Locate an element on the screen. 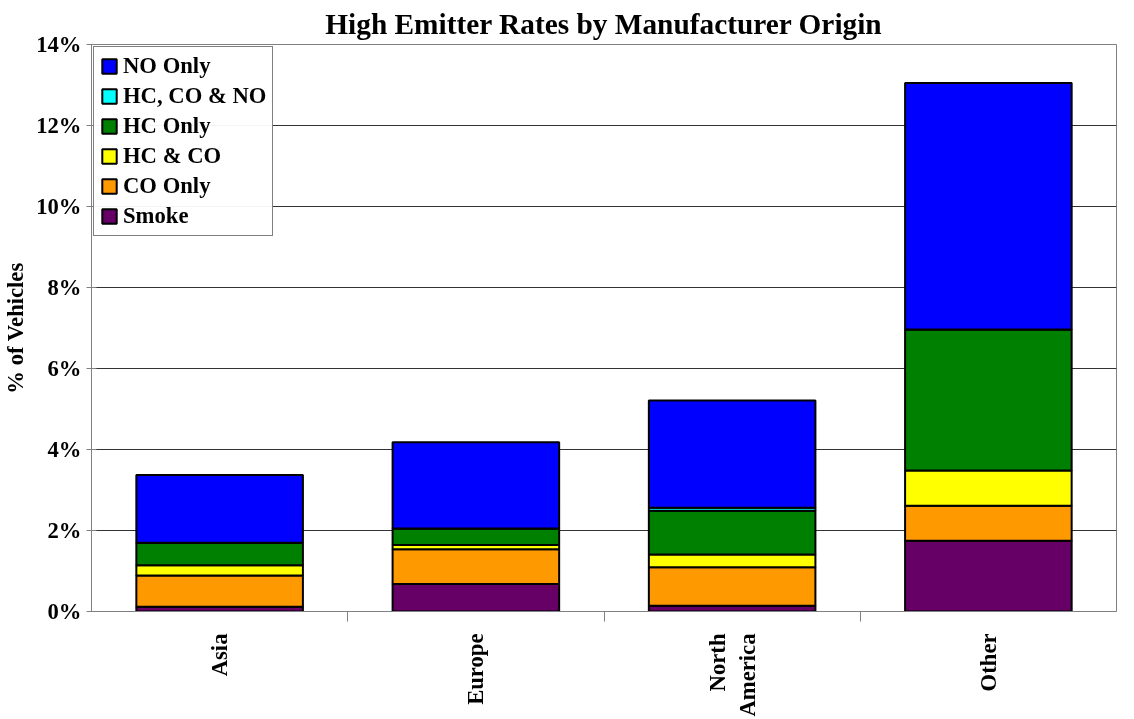 The image size is (1134, 719). y-tick-label: 0% is located at coordinates (64, 611).